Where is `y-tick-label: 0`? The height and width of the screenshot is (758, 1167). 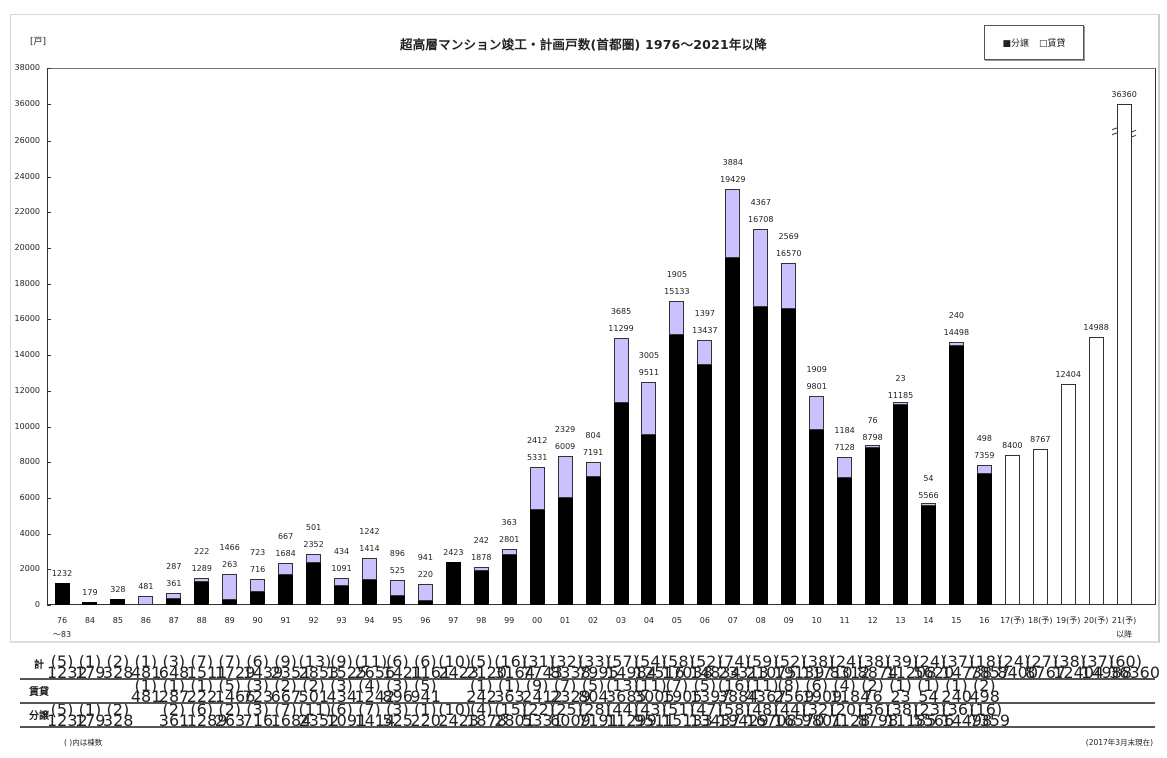
y-tick-label: 0 is located at coordinates (37, 604).